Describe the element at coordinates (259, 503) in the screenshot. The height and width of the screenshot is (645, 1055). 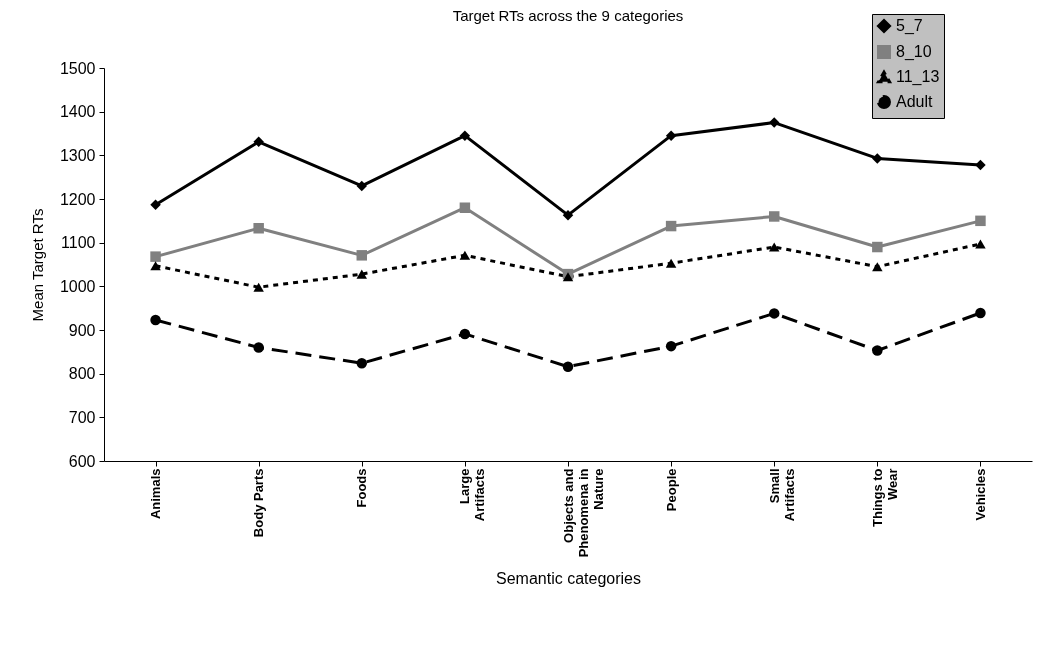
I see `x-tick-label: Body Parts` at that location.